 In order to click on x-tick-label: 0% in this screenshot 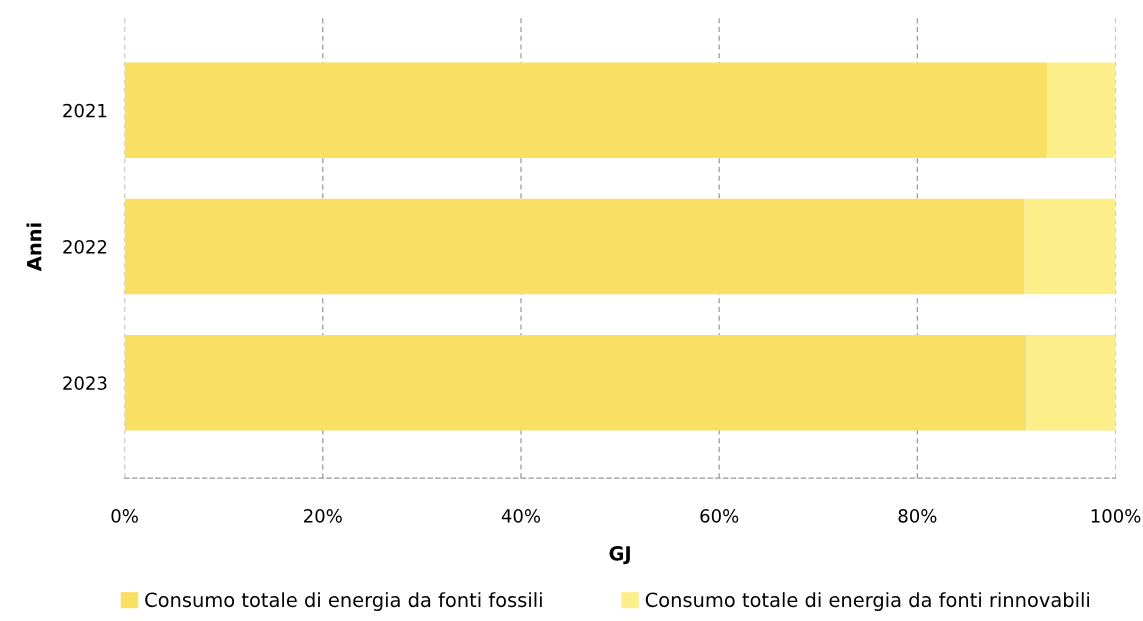, I will do `click(124, 516)`.